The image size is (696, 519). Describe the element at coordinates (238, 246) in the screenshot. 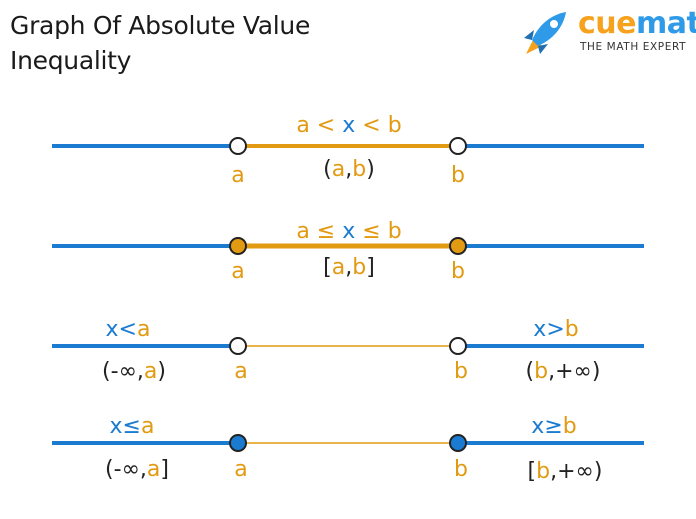

I see `row2-point-a` at that location.